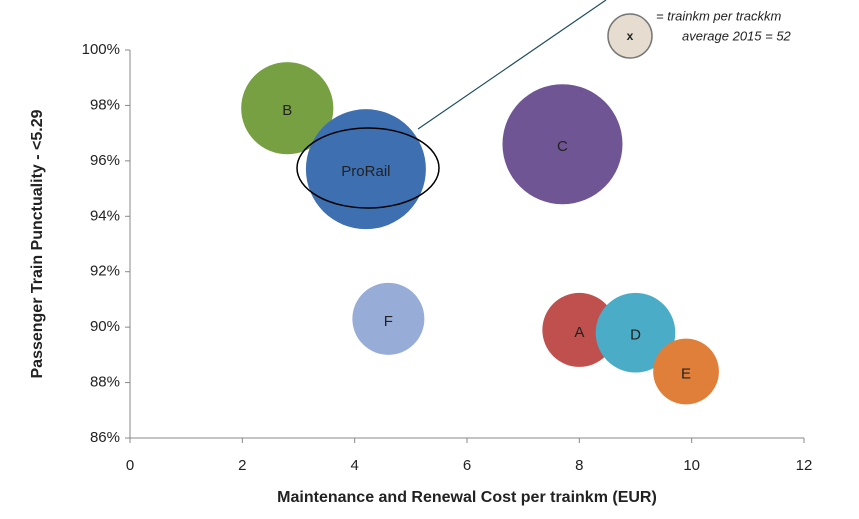 This screenshot has width=859, height=519. Describe the element at coordinates (105, 104) in the screenshot. I see `y-tick-label: 98%` at that location.